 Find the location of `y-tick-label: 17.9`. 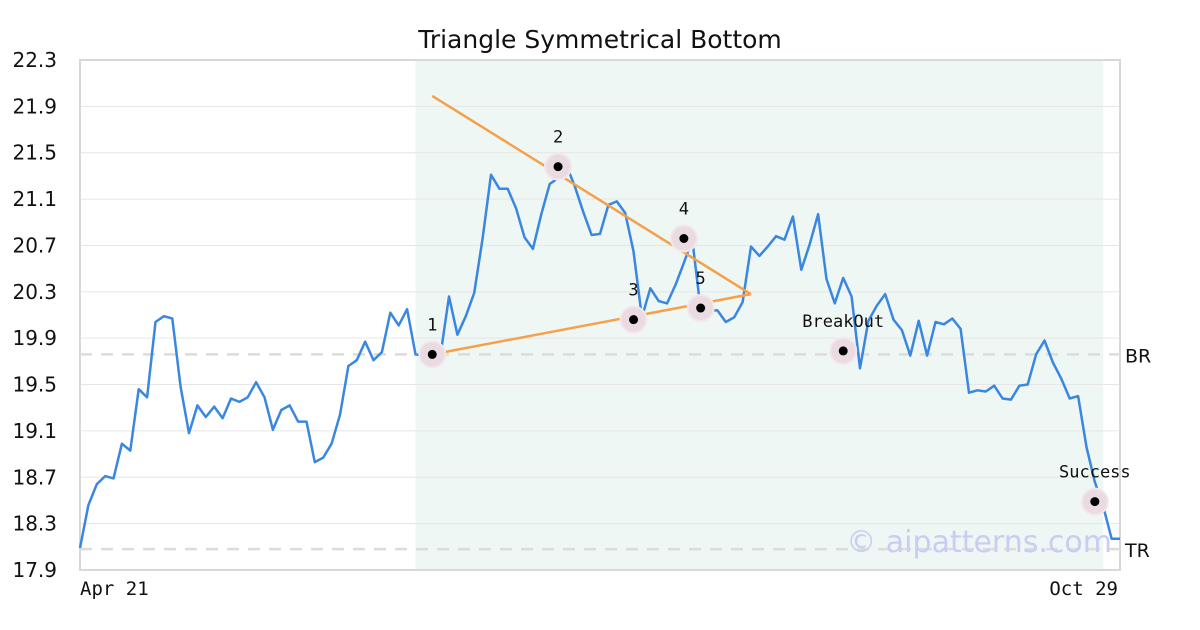

y-tick-label: 17.9 is located at coordinates (34, 570).